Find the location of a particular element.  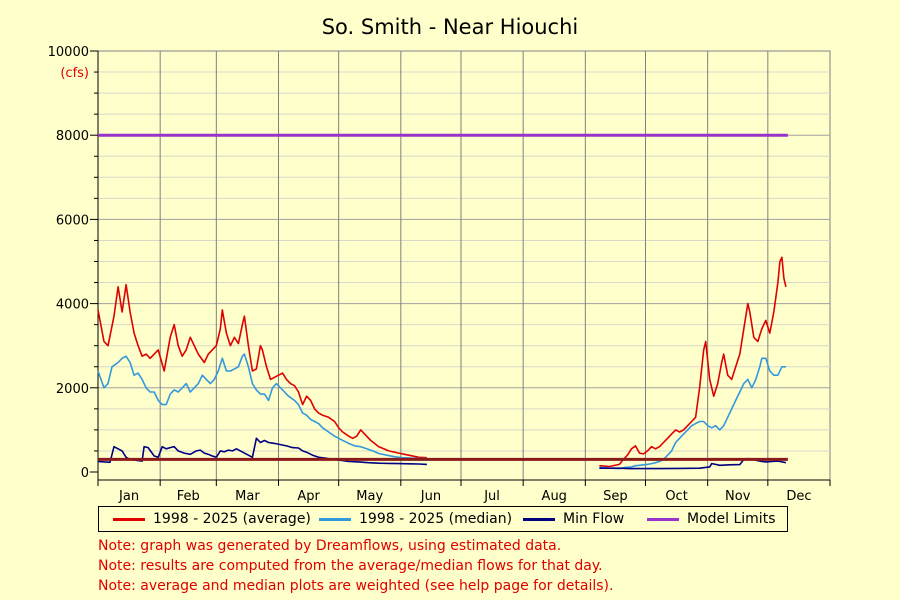

y-tick-label: 2000 is located at coordinates (72, 389).